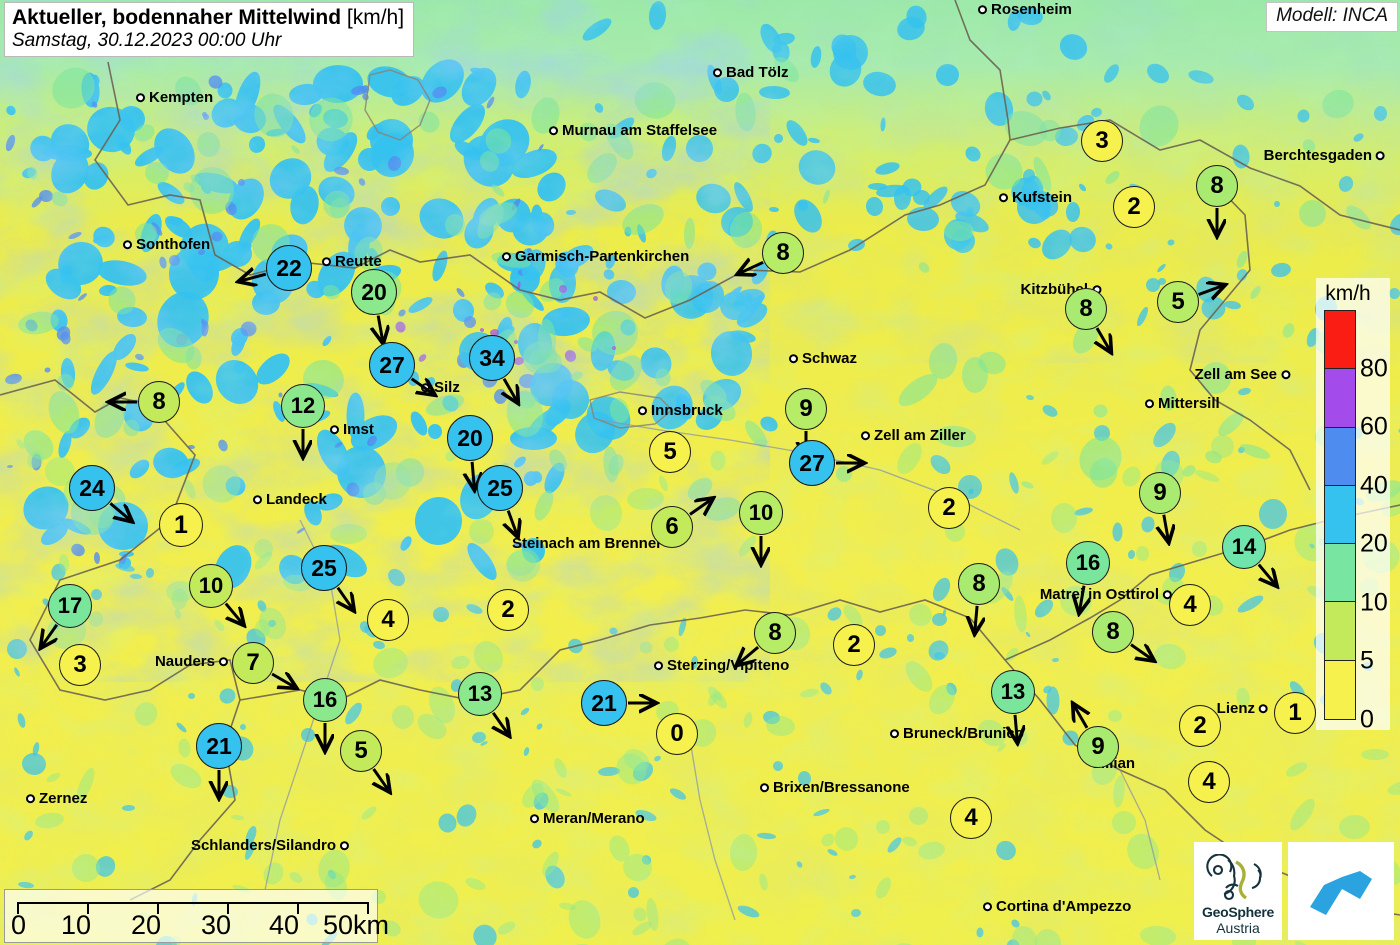 The width and height of the screenshot is (1400, 945). I want to click on wind-speed-badge: 22, so click(289, 268).